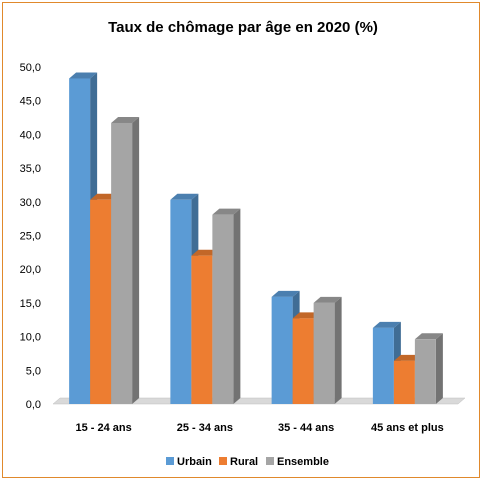 The height and width of the screenshot is (482, 484). What do you see at coordinates (30, 304) in the screenshot?
I see `y-tick-label: 15,0` at bounding box center [30, 304].